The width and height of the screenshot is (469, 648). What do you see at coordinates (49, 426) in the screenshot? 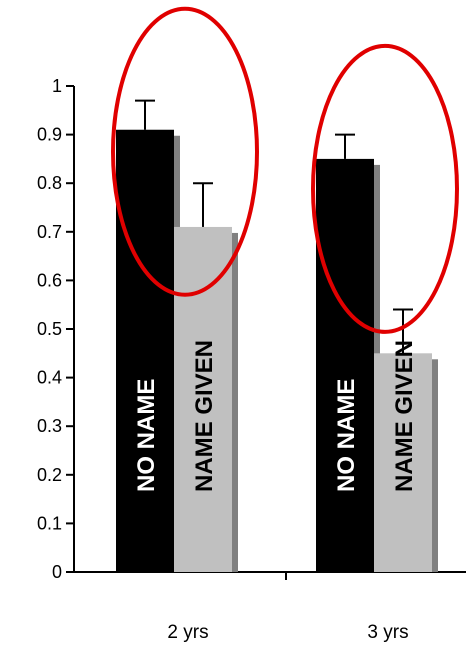
I see `y-tick-label: 0.3` at bounding box center [49, 426].